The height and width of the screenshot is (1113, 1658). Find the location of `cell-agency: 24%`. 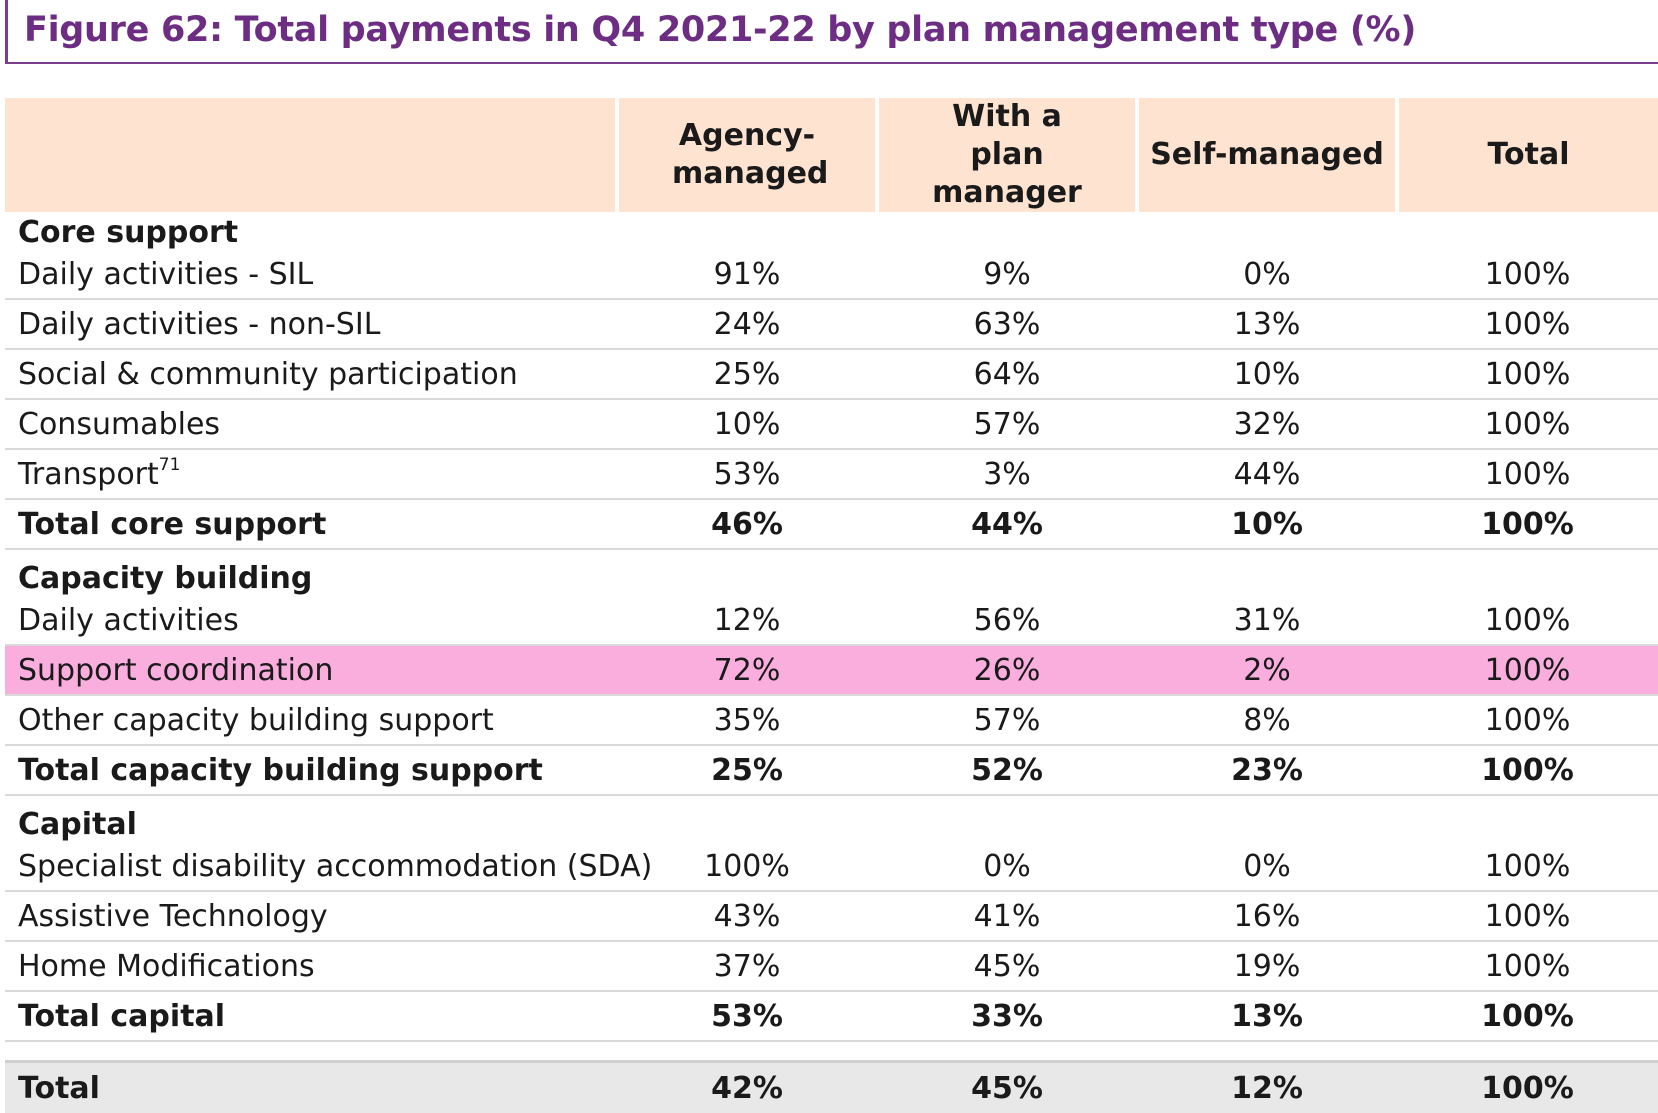

cell-agency: 24% is located at coordinates (747, 324).